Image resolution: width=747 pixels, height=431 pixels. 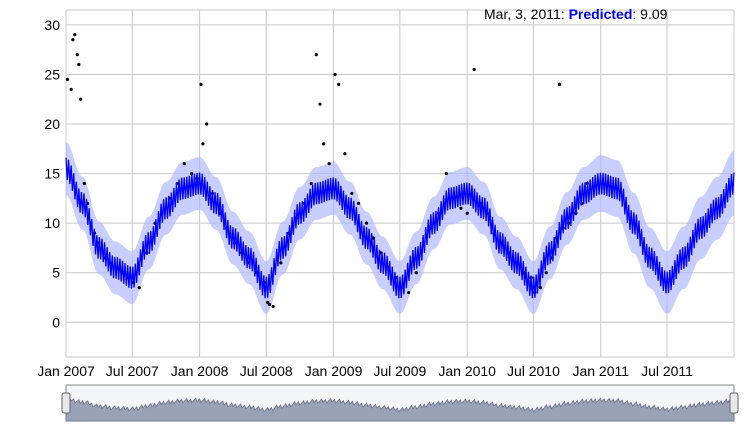 I want to click on x-tick-label: Jul 2008, so click(x=266, y=371).